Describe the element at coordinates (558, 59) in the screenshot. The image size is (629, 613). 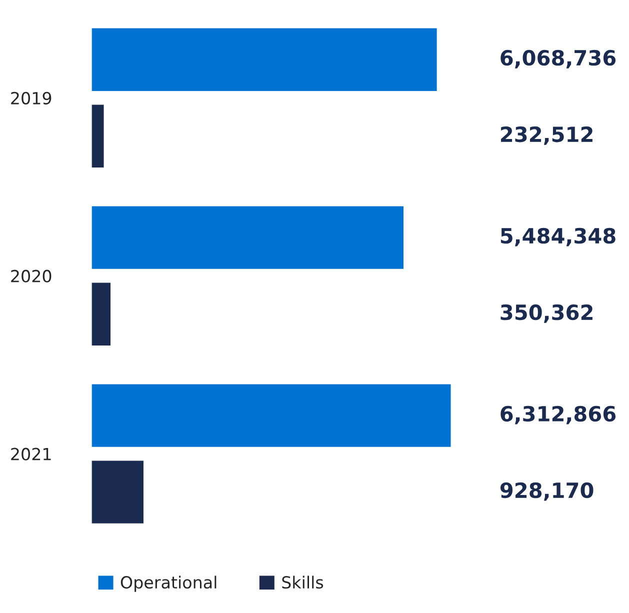
I see `data-label: 6,068,736` at that location.